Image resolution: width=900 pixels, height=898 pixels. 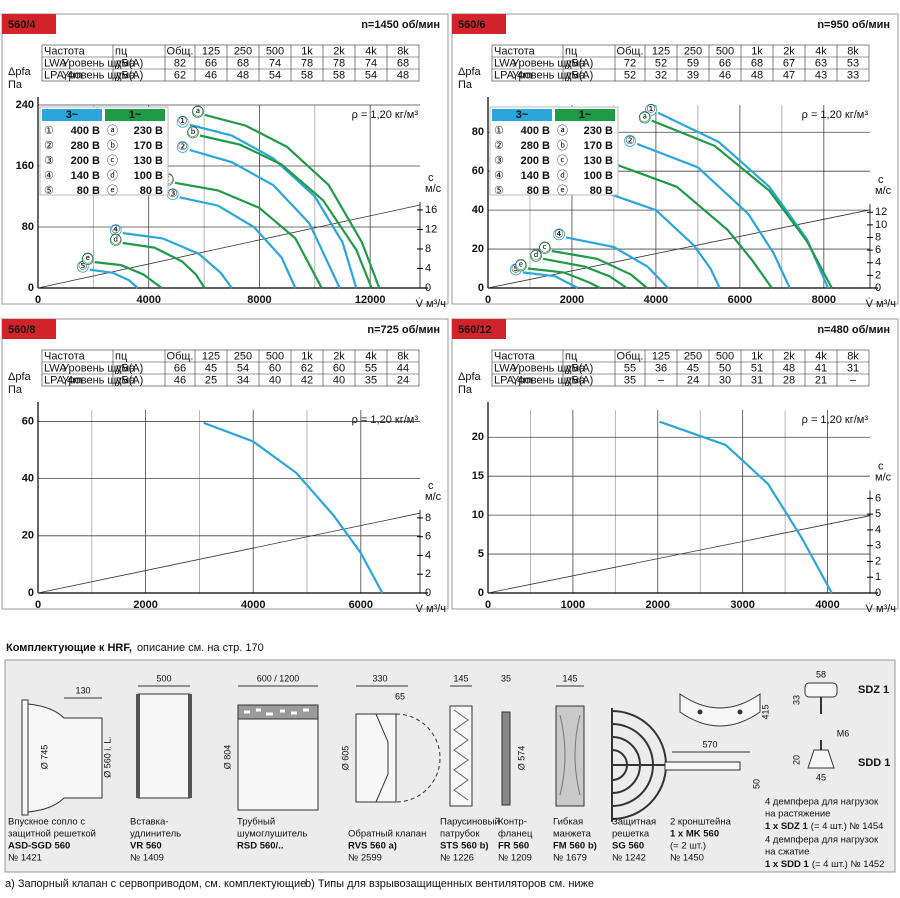 I want to click on x-tick-label: 12000, so click(x=370, y=300).